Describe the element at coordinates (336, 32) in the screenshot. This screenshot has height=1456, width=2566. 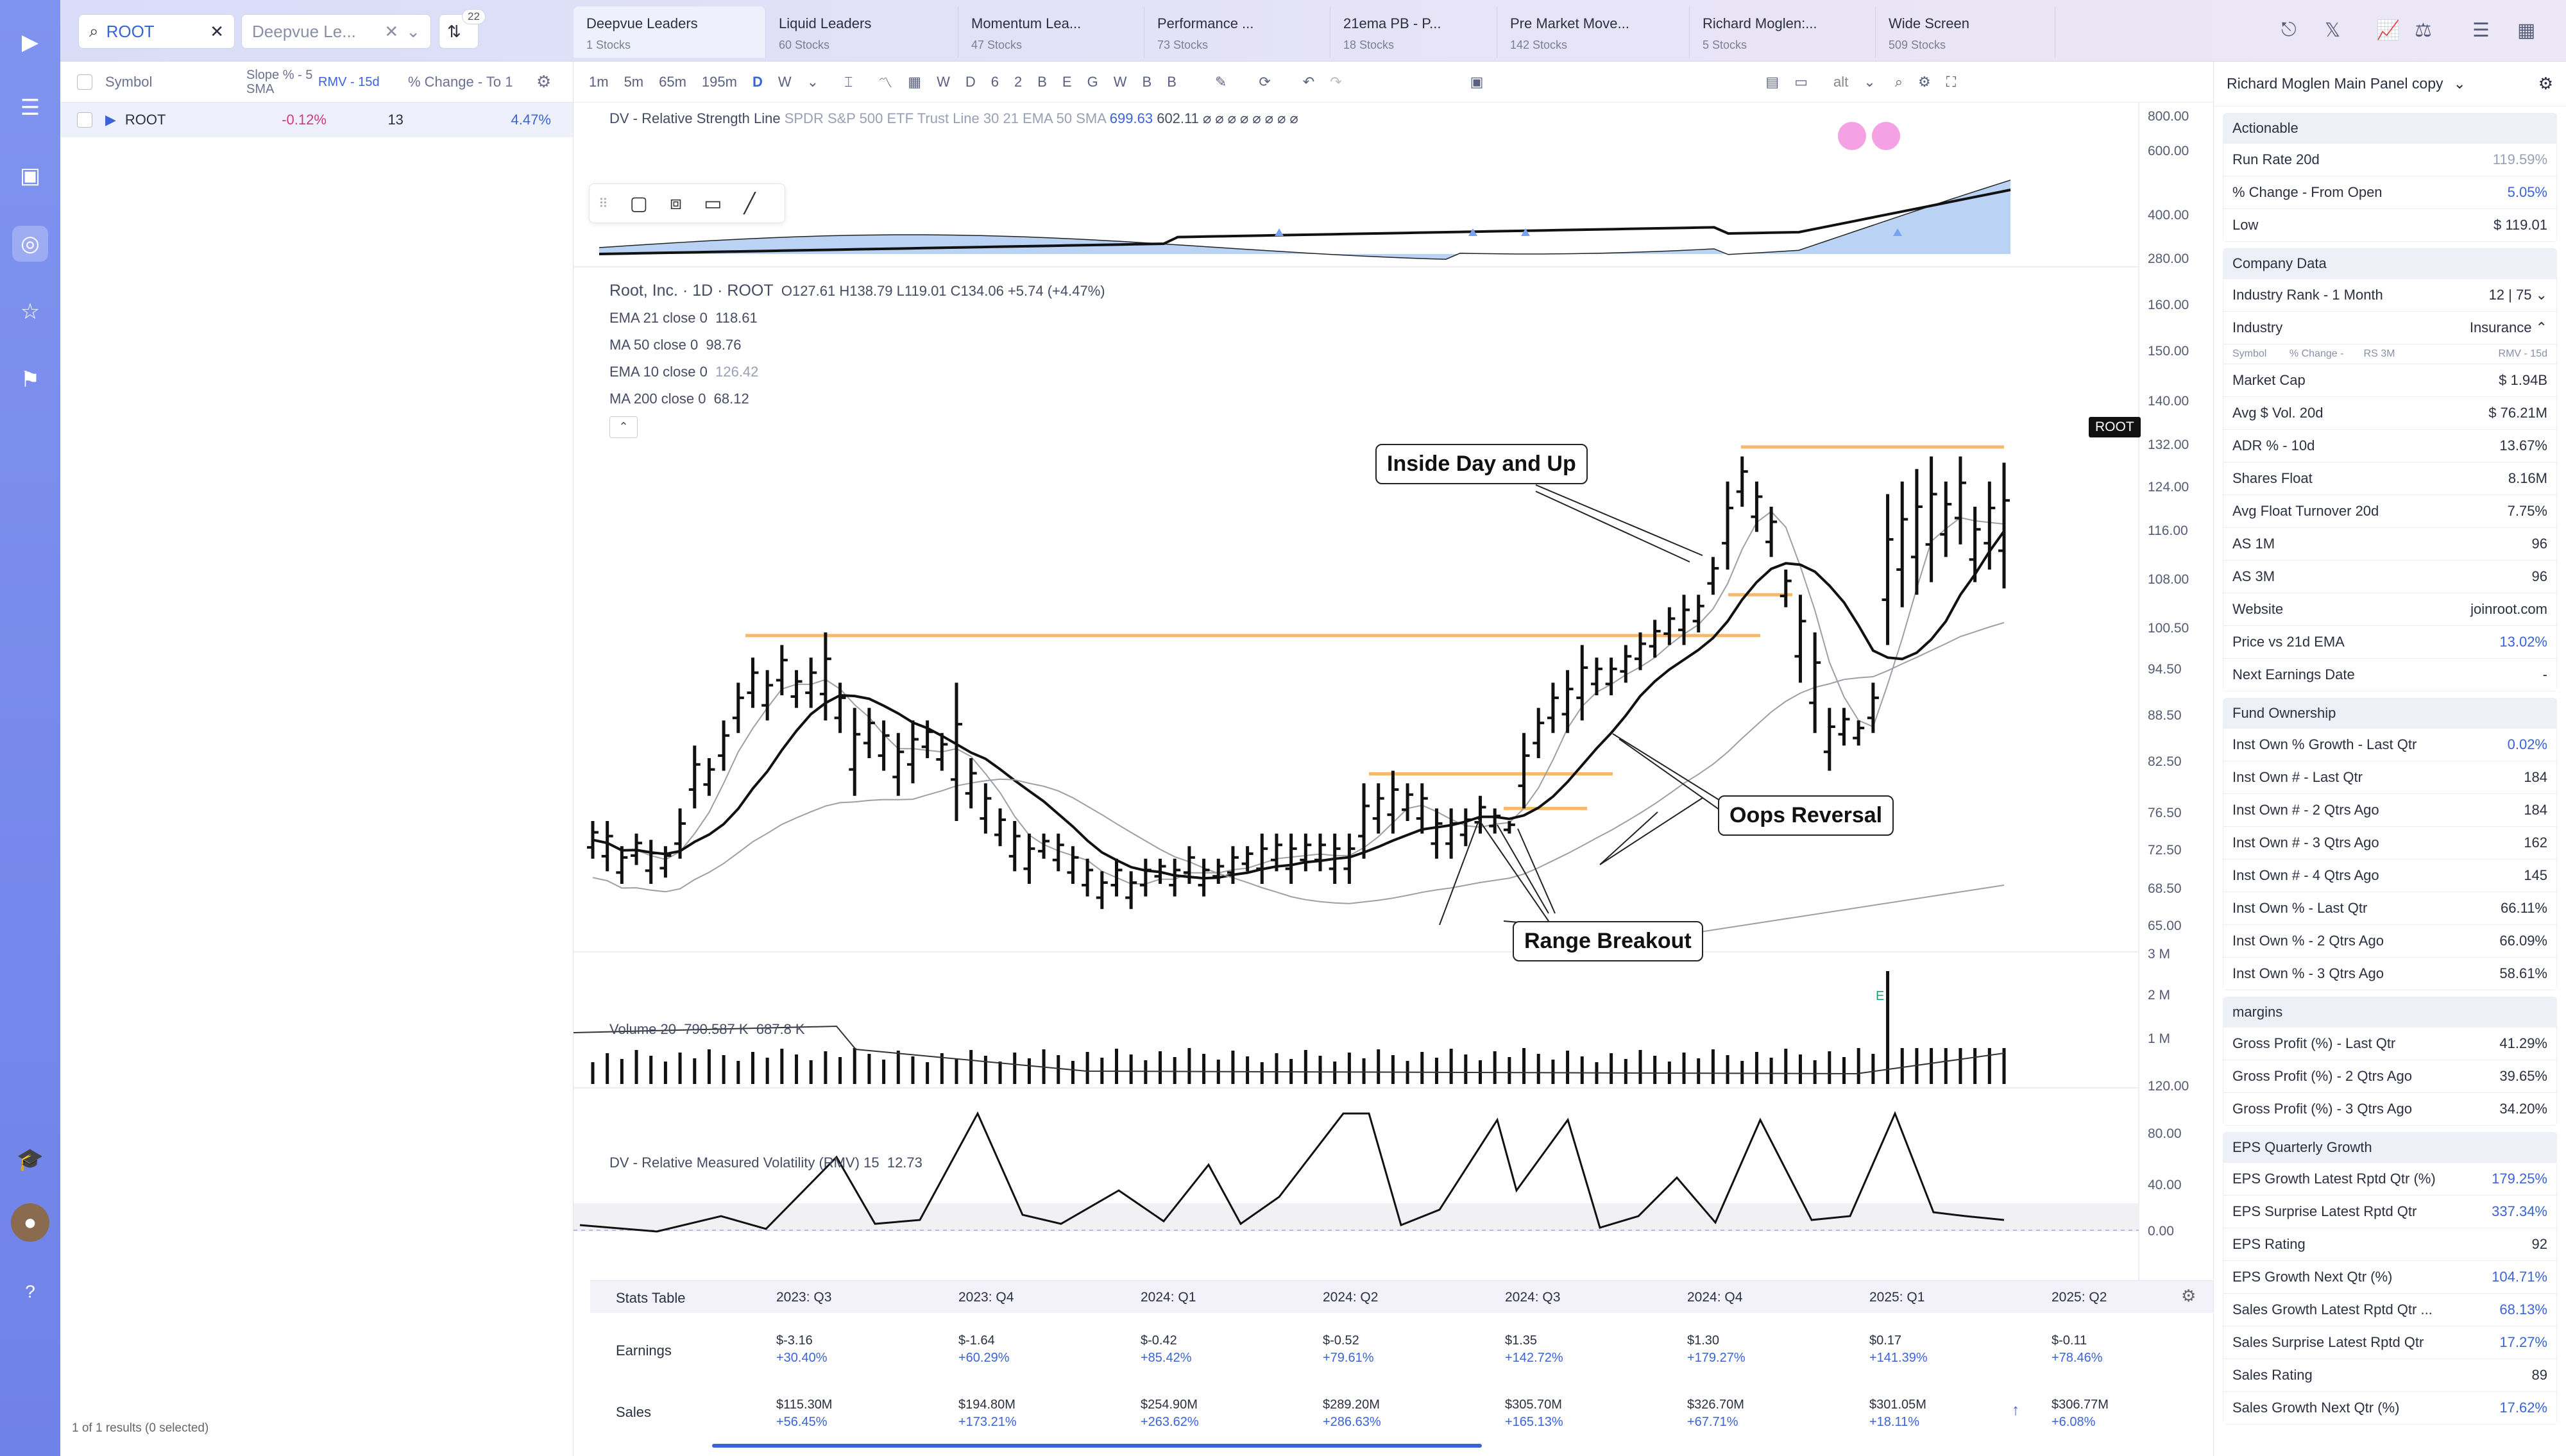
I see `list-select: Deepvue Le... ✕ ⌄` at that location.